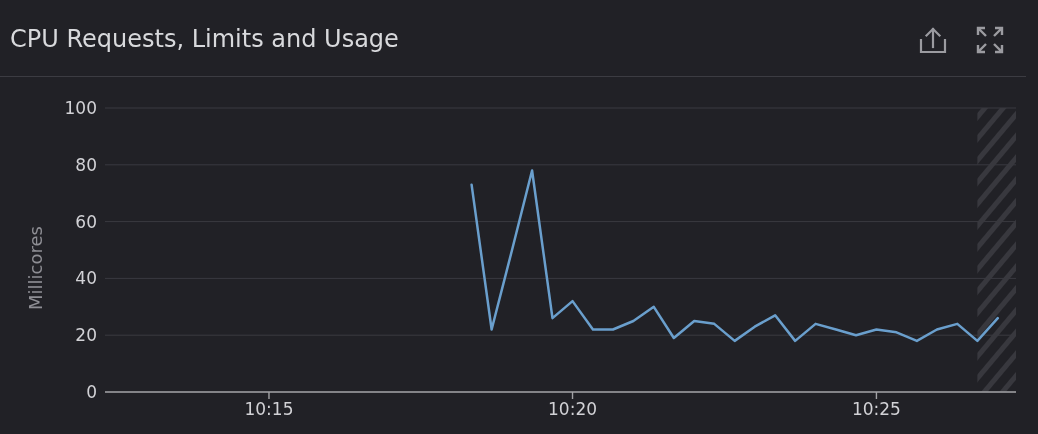 The height and width of the screenshot is (434, 1038). What do you see at coordinates (86, 278) in the screenshot?
I see `y-tick-label: 40` at bounding box center [86, 278].